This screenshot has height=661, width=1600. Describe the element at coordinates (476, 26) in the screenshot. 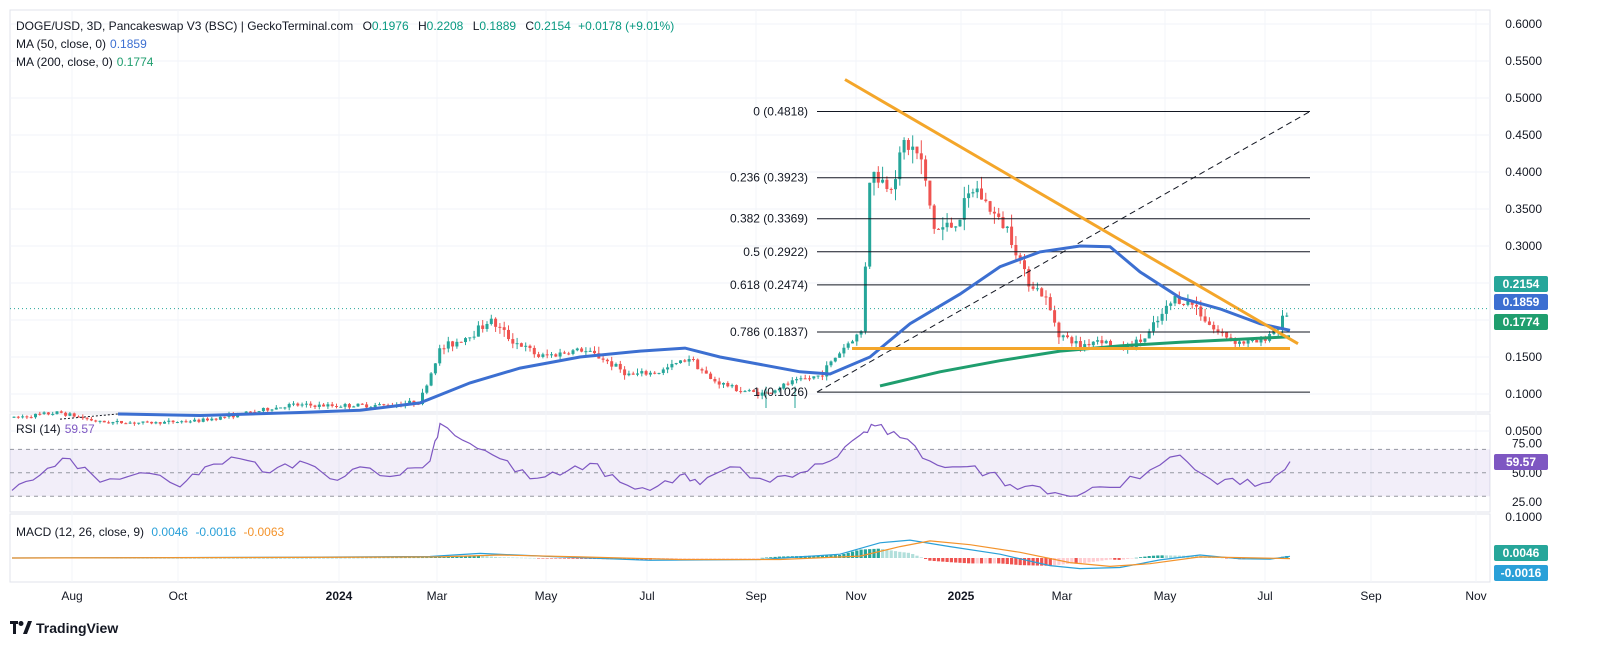

I see `low-label: L` at that location.